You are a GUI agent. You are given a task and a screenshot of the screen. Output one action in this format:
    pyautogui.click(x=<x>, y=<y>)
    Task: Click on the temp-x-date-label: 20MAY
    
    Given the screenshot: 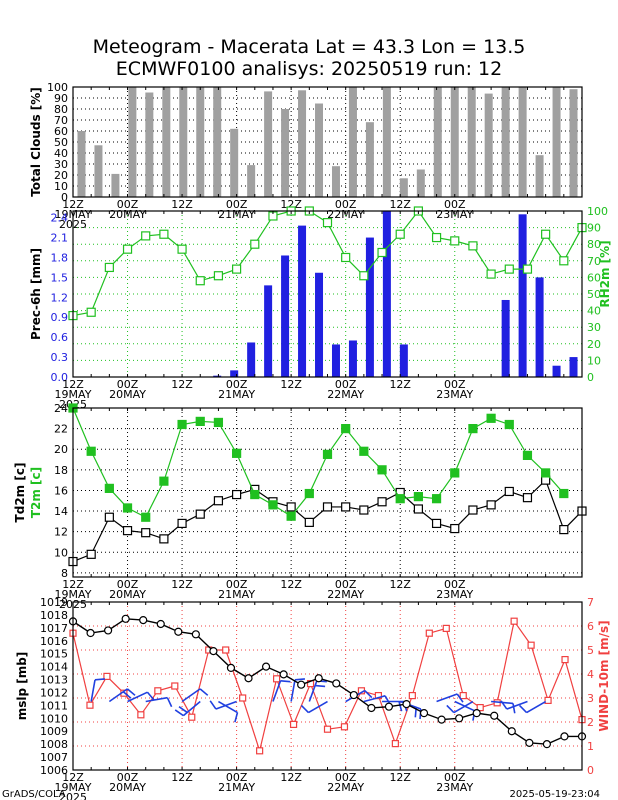 What is the action you would take?
    pyautogui.click(x=127, y=594)
    